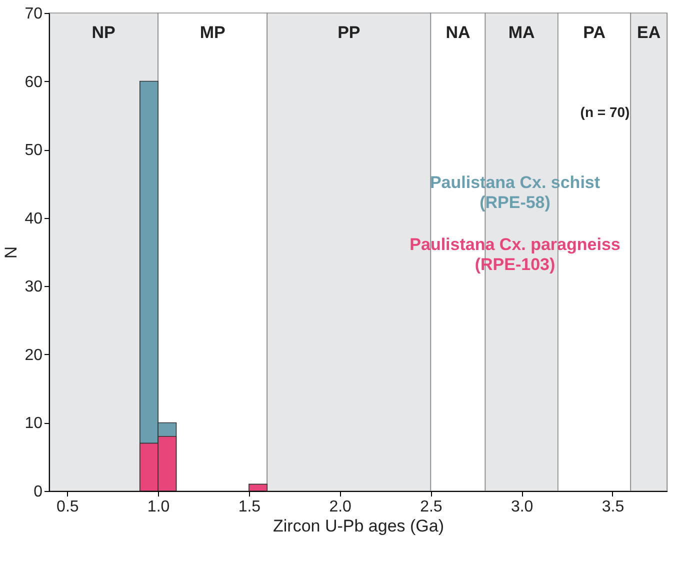 This screenshot has width=680, height=562. What do you see at coordinates (431, 507) in the screenshot?
I see `x-tick-label: 2.5` at bounding box center [431, 507].